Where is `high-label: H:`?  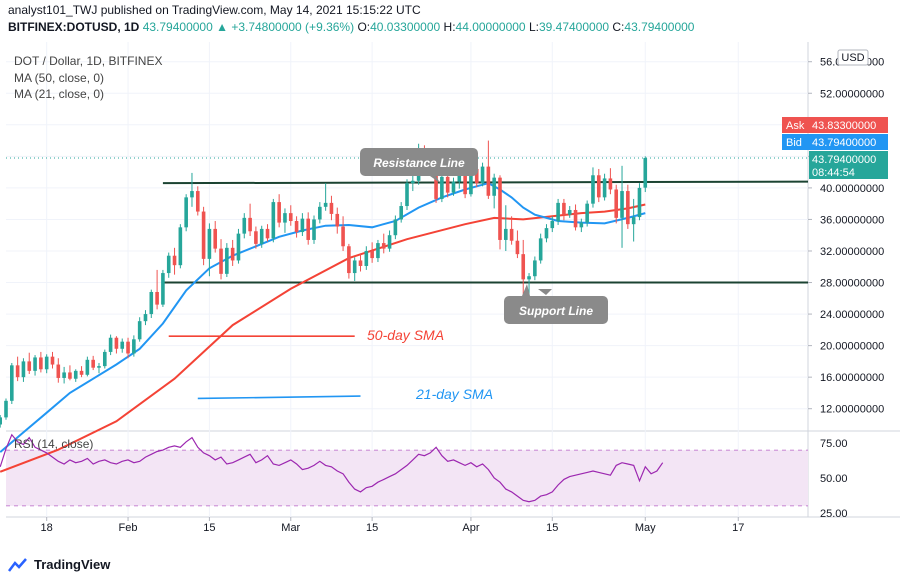 high-label: H: is located at coordinates (449, 27).